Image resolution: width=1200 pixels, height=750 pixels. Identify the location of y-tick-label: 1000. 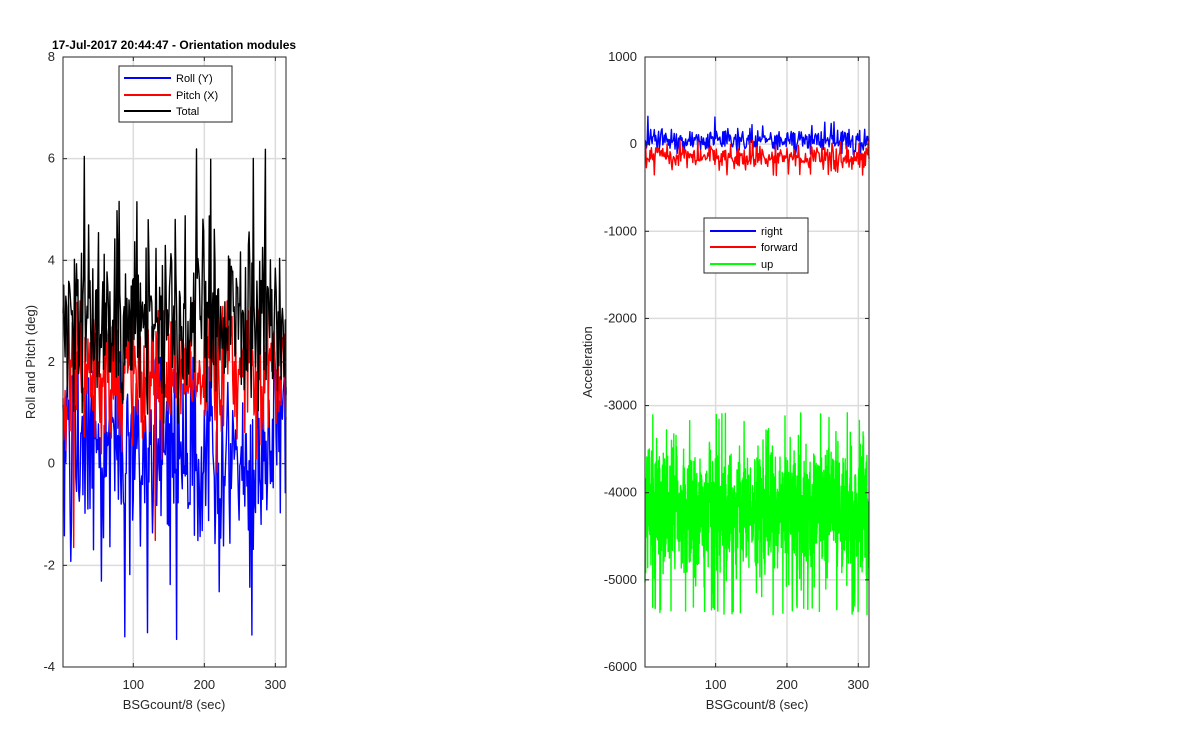
(622, 56).